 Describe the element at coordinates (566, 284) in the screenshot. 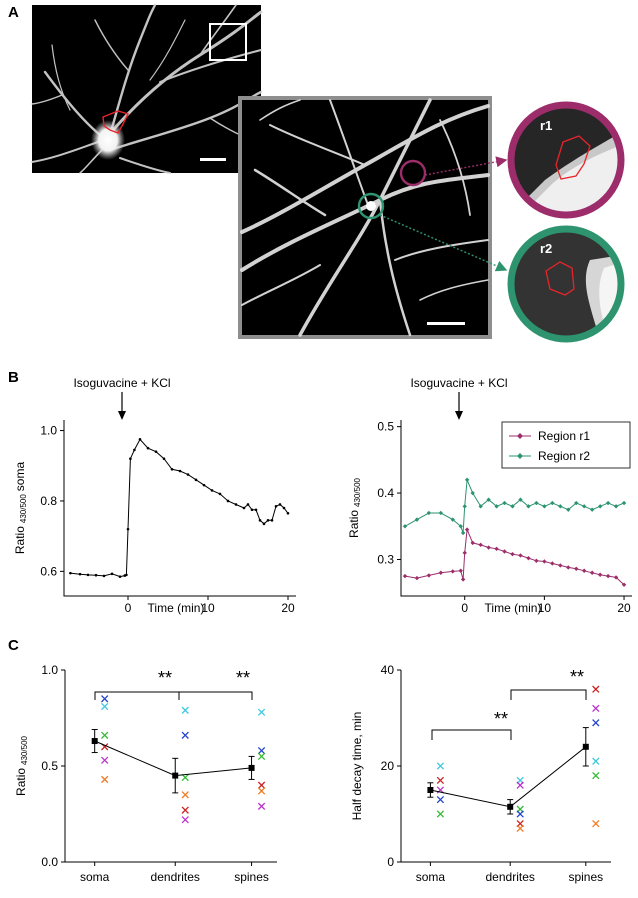

I see `inset-r2: r2` at that location.